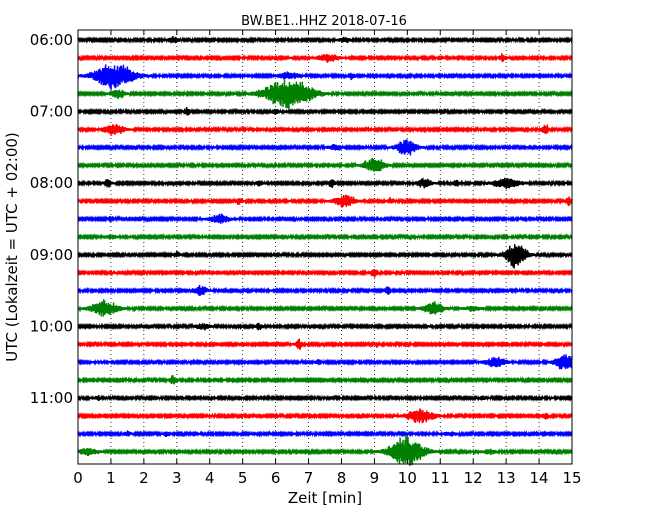  Describe the element at coordinates (407, 478) in the screenshot. I see `x-tick-label: 10` at that location.